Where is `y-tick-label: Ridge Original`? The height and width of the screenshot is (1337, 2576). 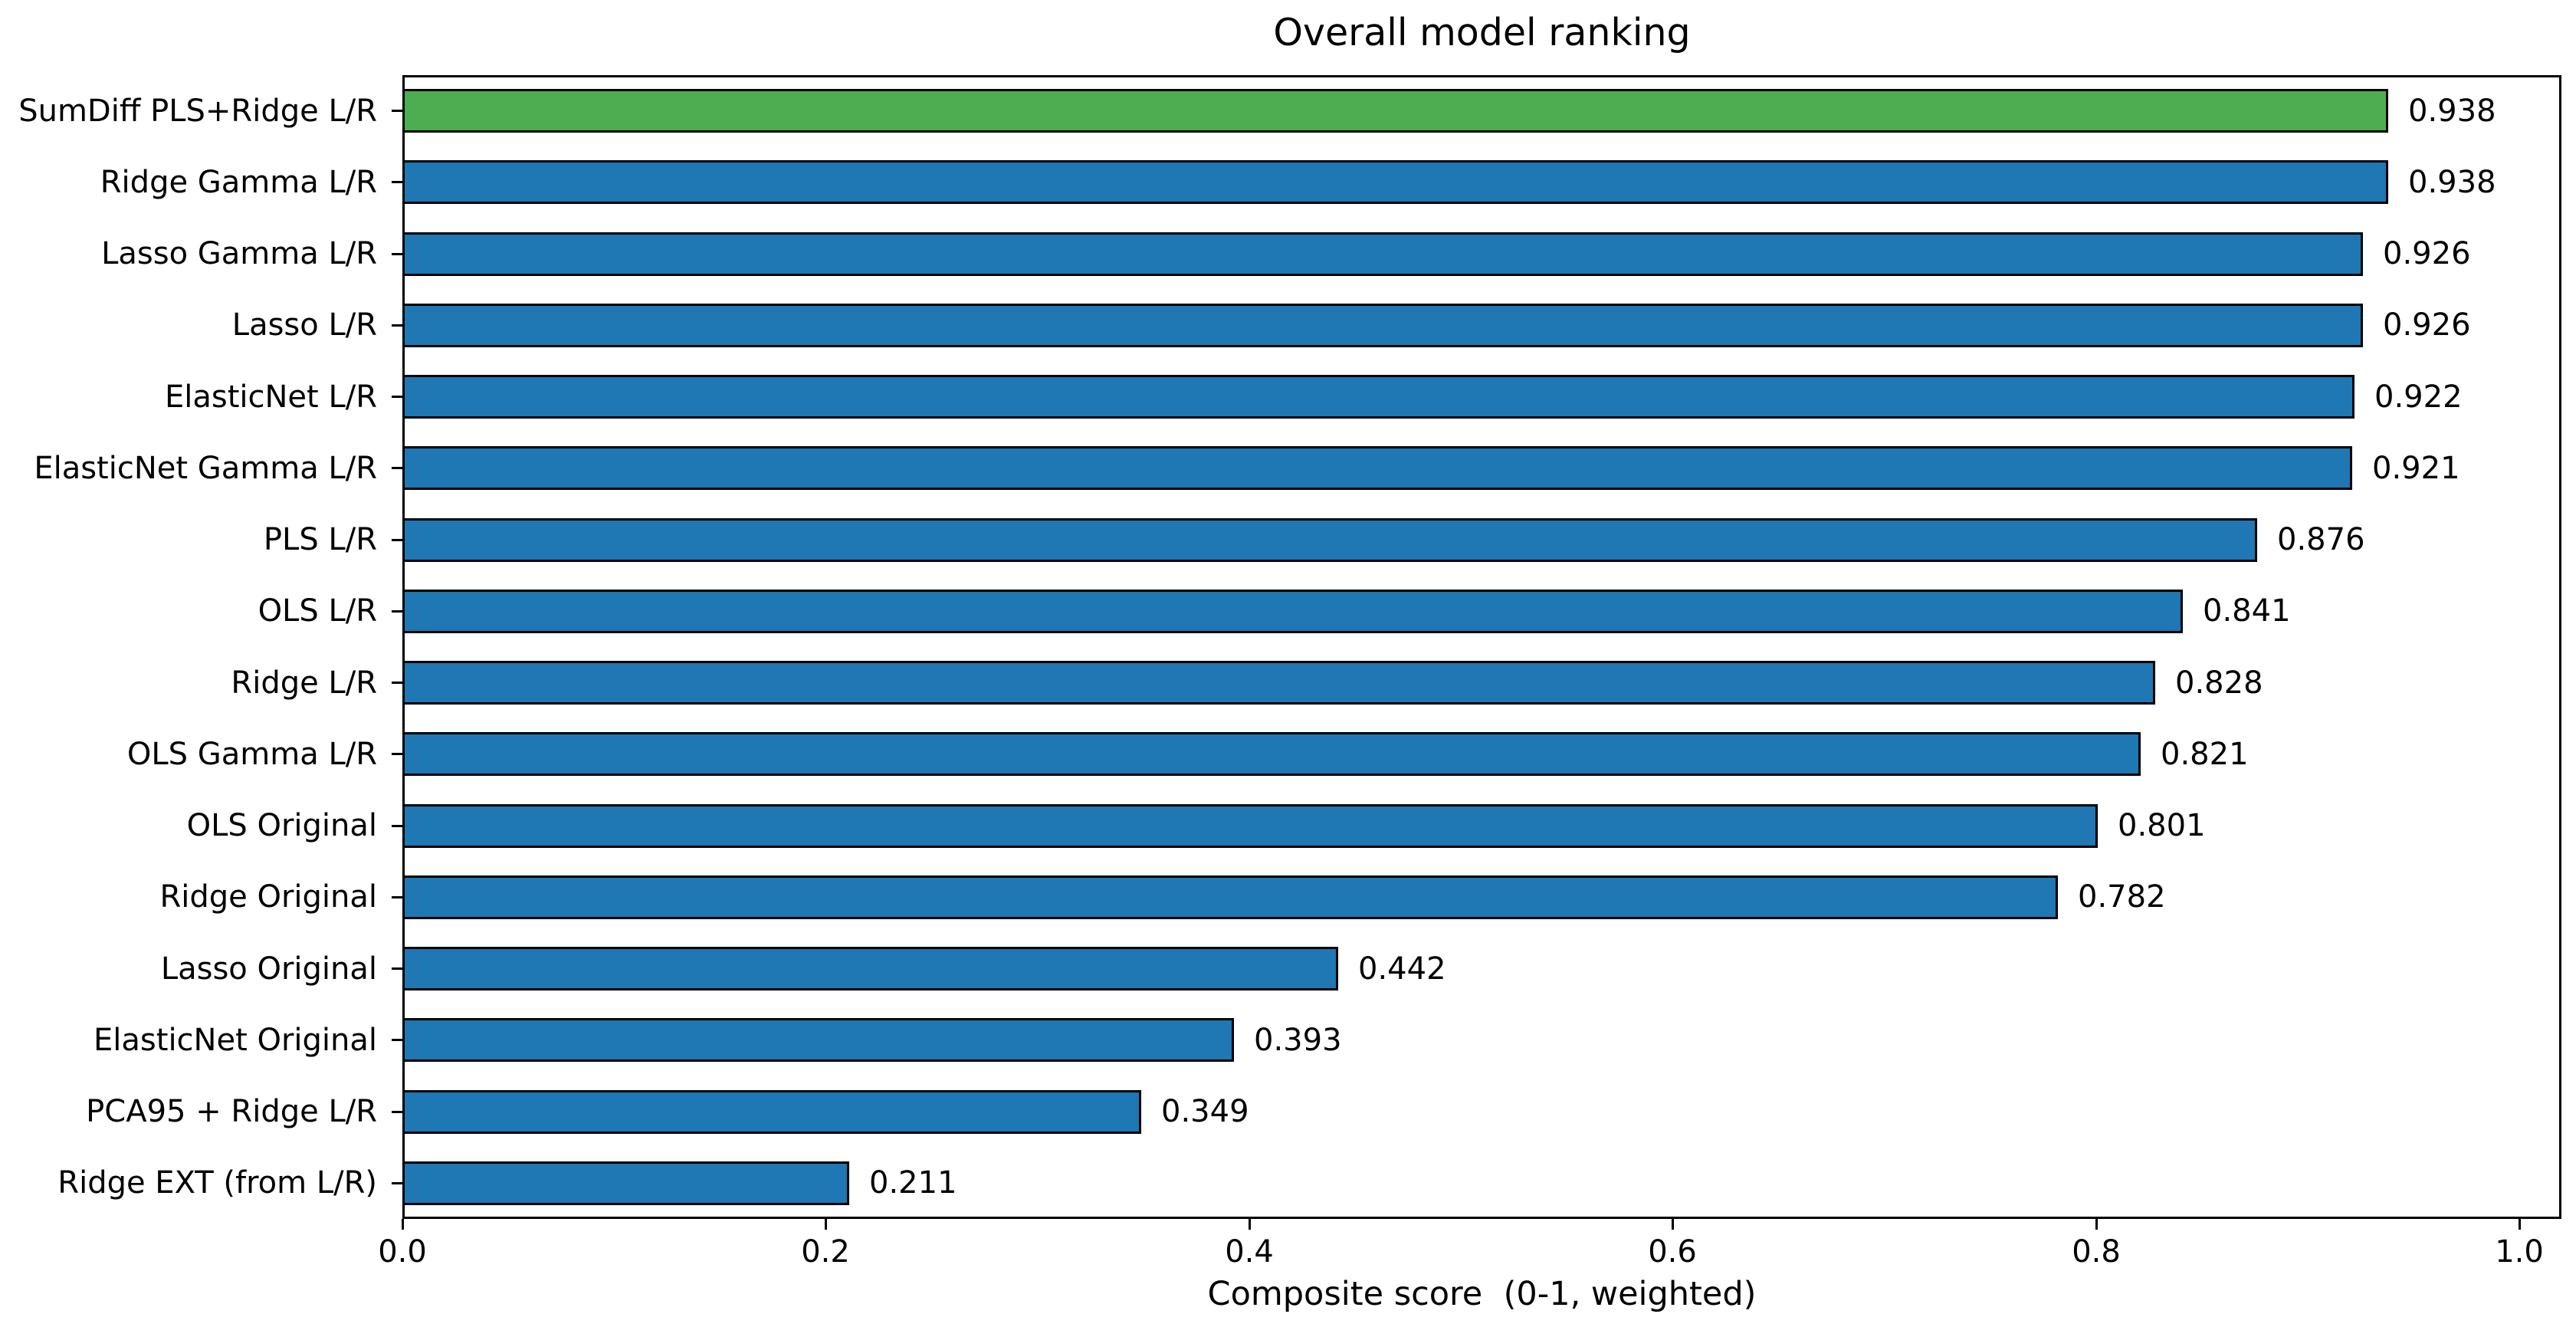 y-tick-label: Ridge Original is located at coordinates (268, 897).